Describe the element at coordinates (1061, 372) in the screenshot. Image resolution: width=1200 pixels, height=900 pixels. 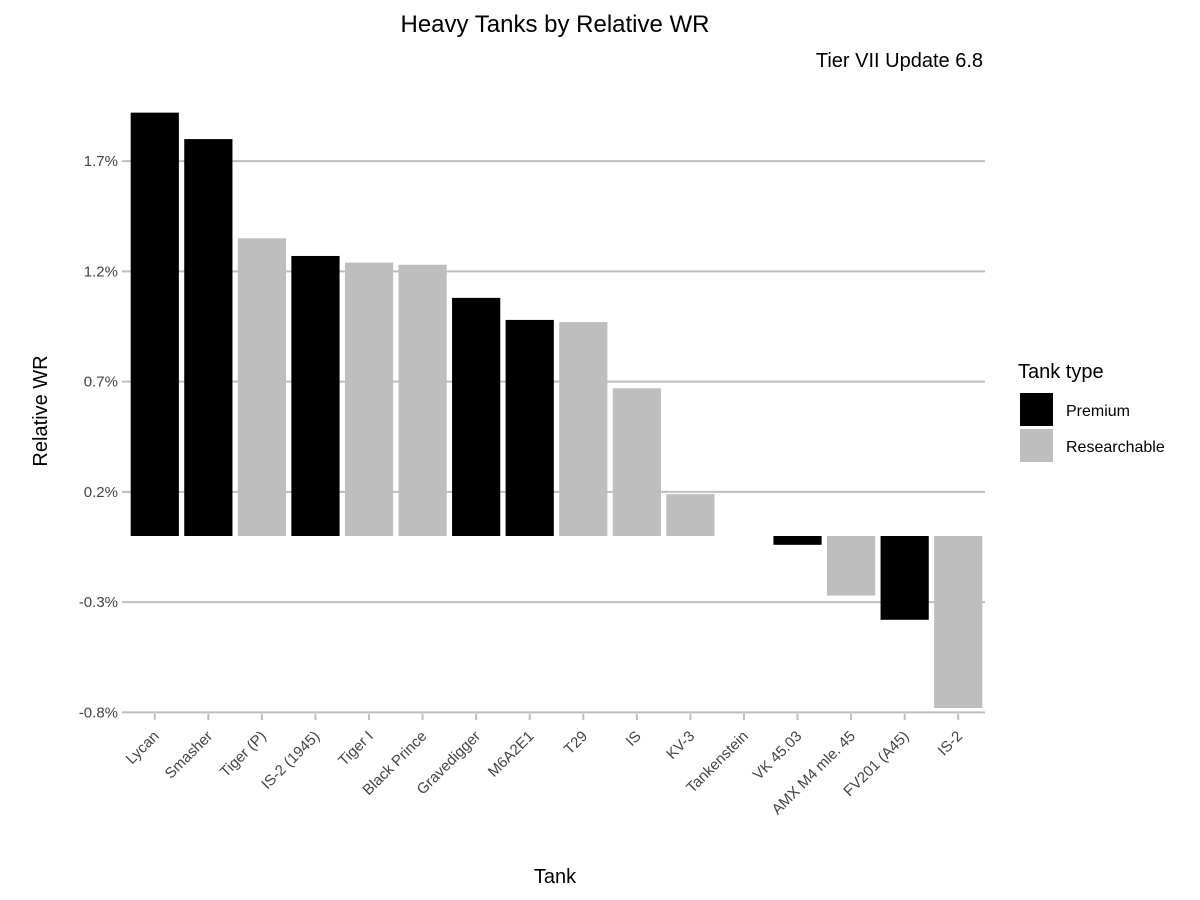
I see `legend-title: Tank type` at that location.